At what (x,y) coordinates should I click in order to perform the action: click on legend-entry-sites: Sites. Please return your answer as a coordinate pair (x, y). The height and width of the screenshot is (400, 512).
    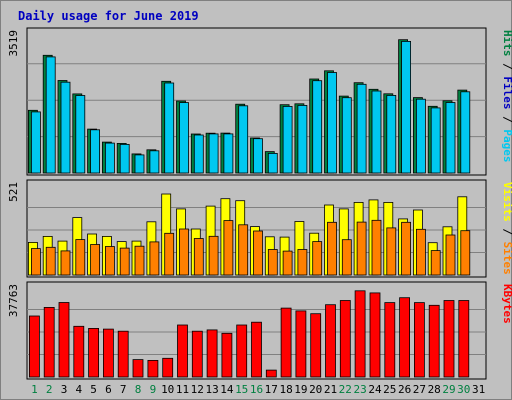
    Looking at the image, I should click on (506, 258).